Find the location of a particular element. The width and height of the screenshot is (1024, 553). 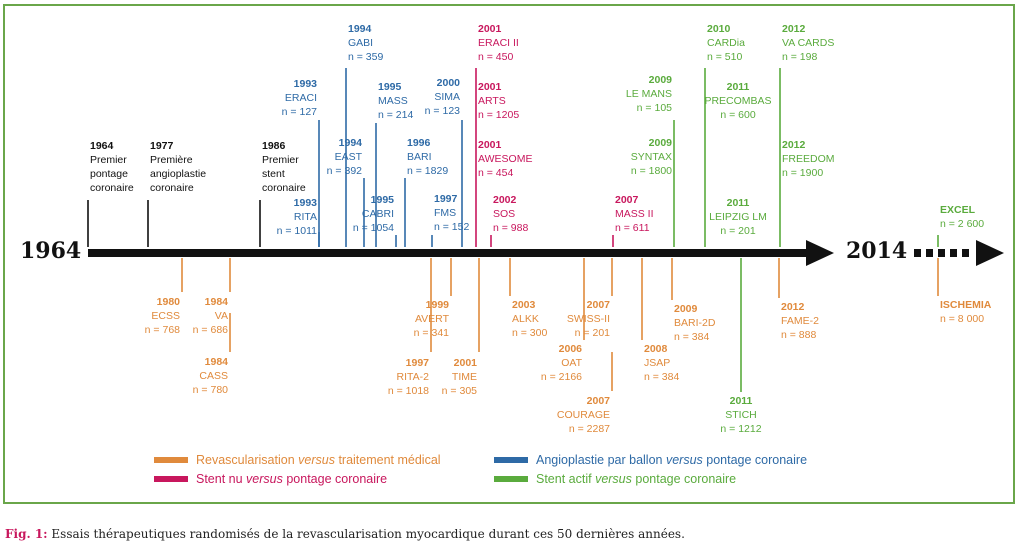

legend-item-red: Stent nu versus pontage coronaire is located at coordinates (270, 479).